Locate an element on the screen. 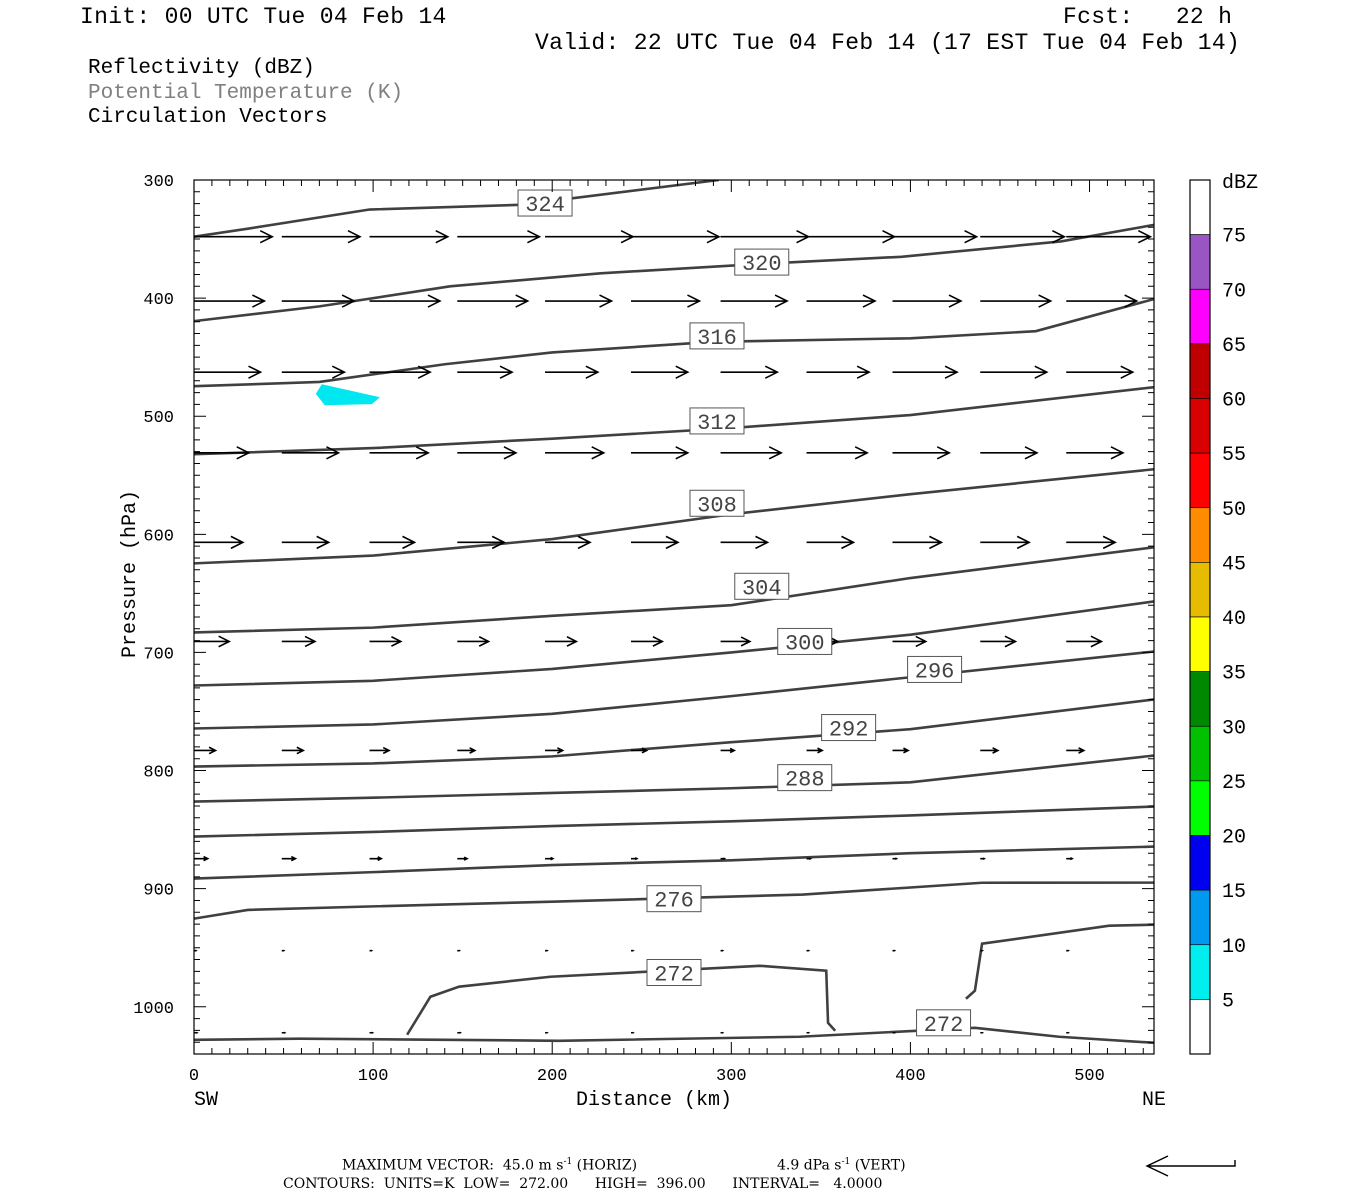 This screenshot has width=1350, height=1200. reflectivity-area is located at coordinates (347, 395).